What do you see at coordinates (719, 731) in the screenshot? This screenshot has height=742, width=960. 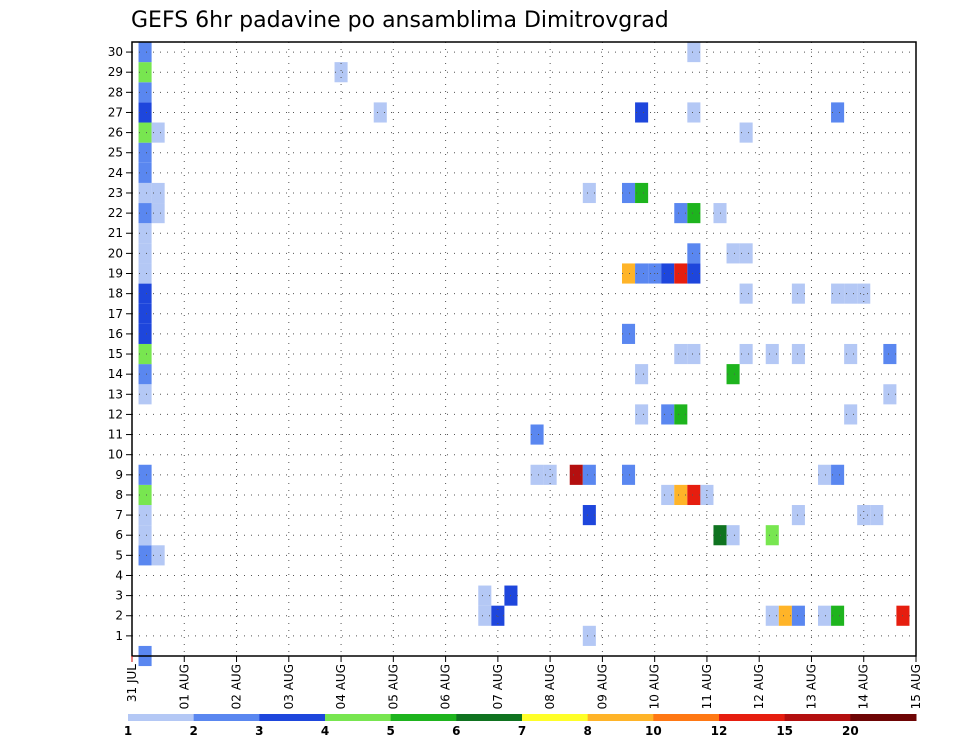 I see `colorbar-label: 12` at bounding box center [719, 731].